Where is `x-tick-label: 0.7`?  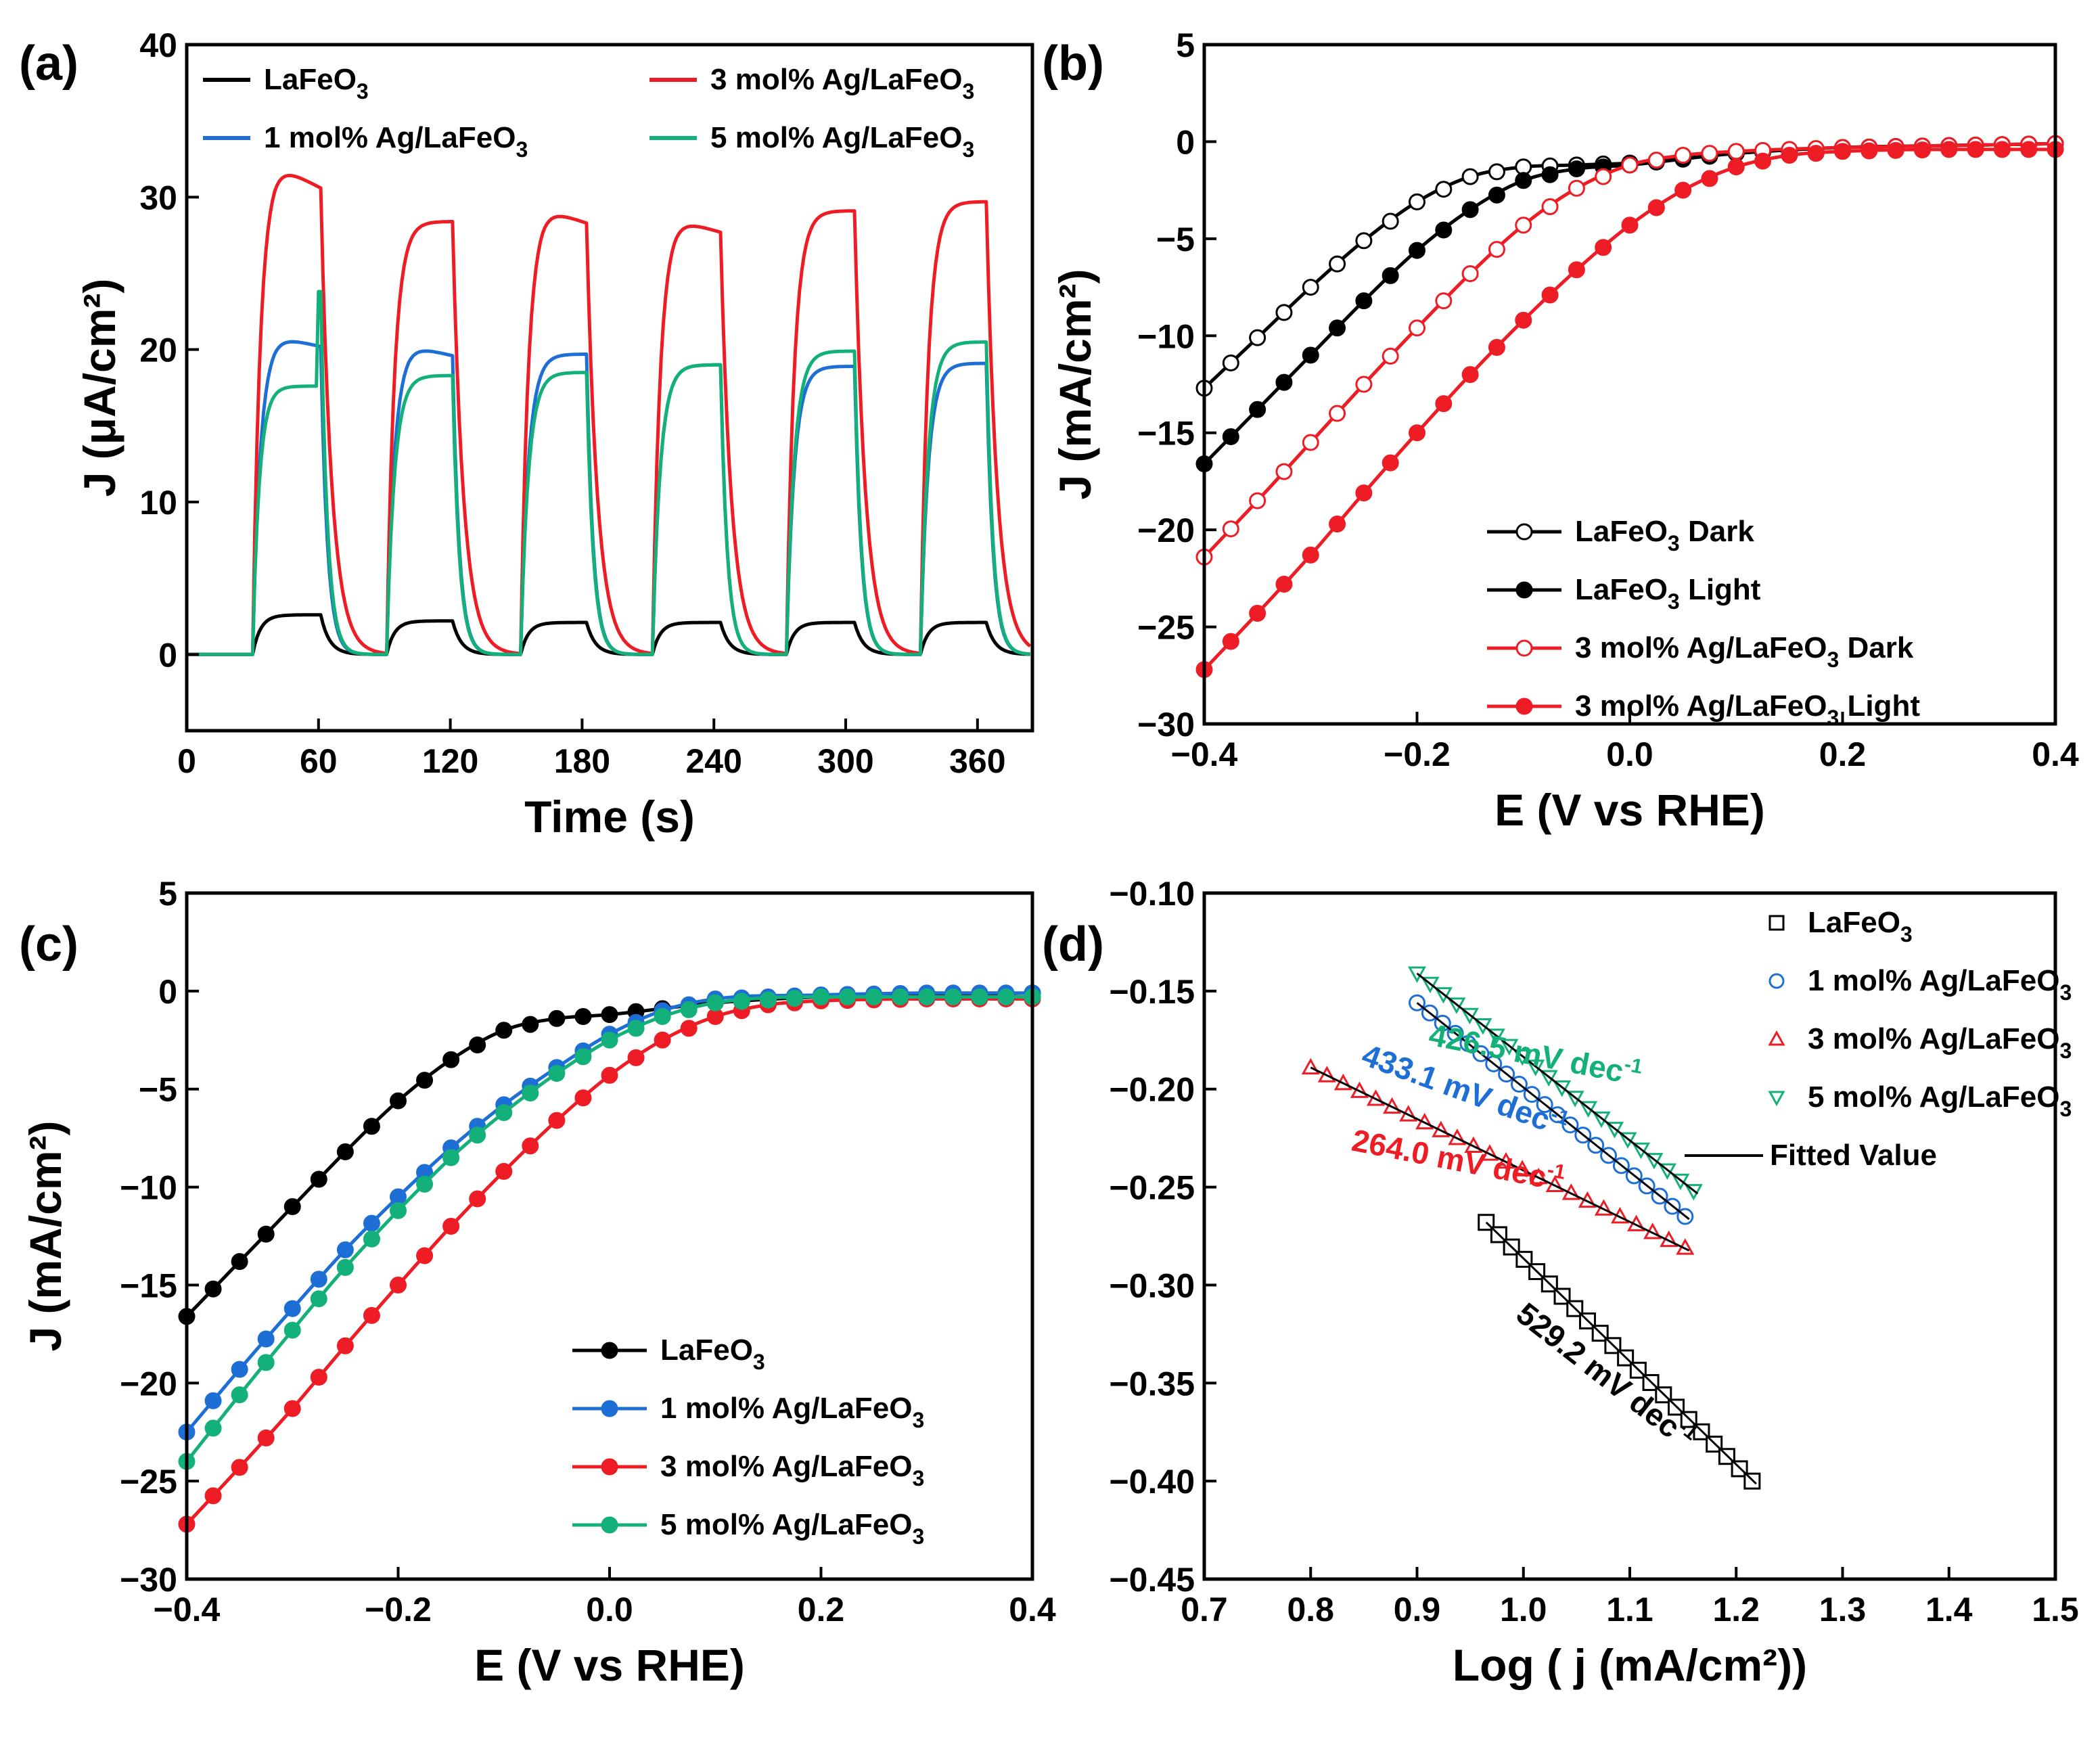
x-tick-label: 0.7 is located at coordinates (1205, 1609).